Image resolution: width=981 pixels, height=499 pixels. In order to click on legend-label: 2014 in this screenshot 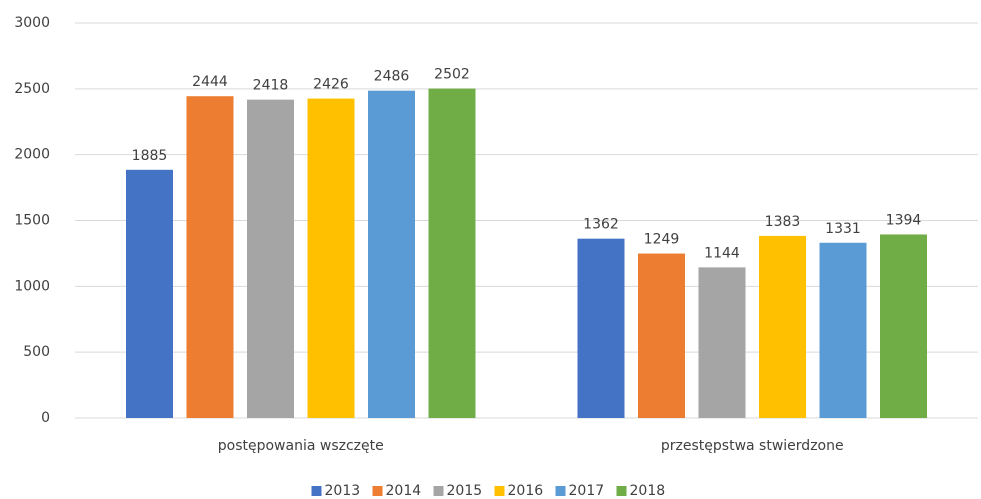, I will do `click(404, 491)`.